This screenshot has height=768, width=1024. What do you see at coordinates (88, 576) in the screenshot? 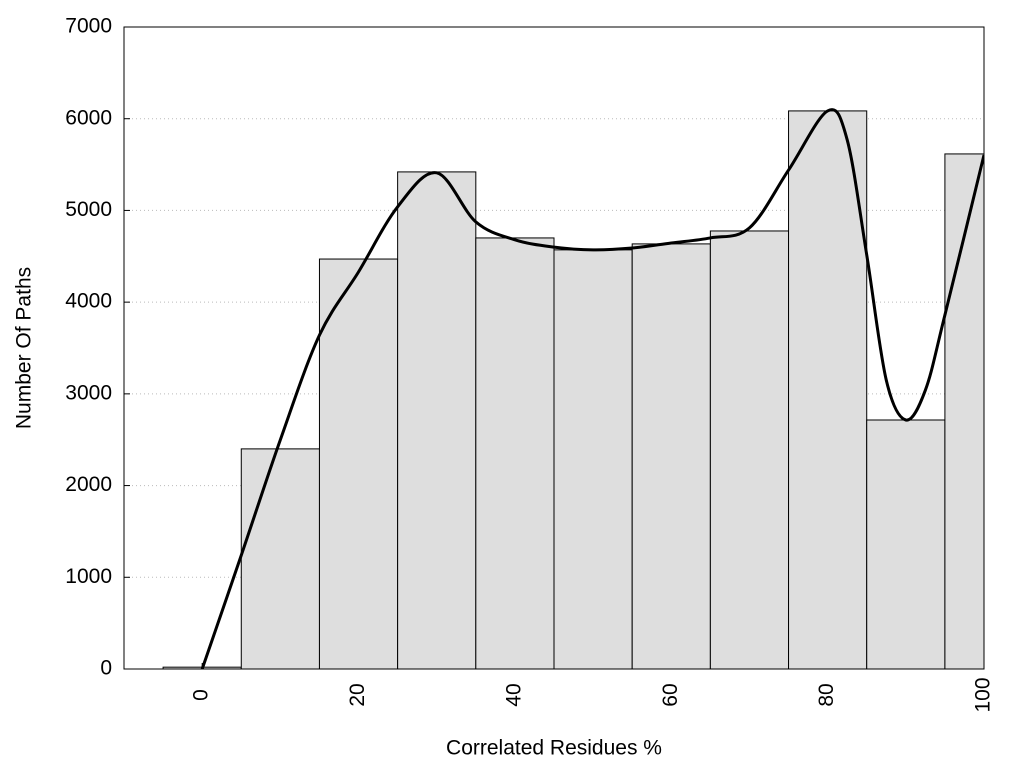
I see `y-tick-label: 1000` at bounding box center [88, 576].